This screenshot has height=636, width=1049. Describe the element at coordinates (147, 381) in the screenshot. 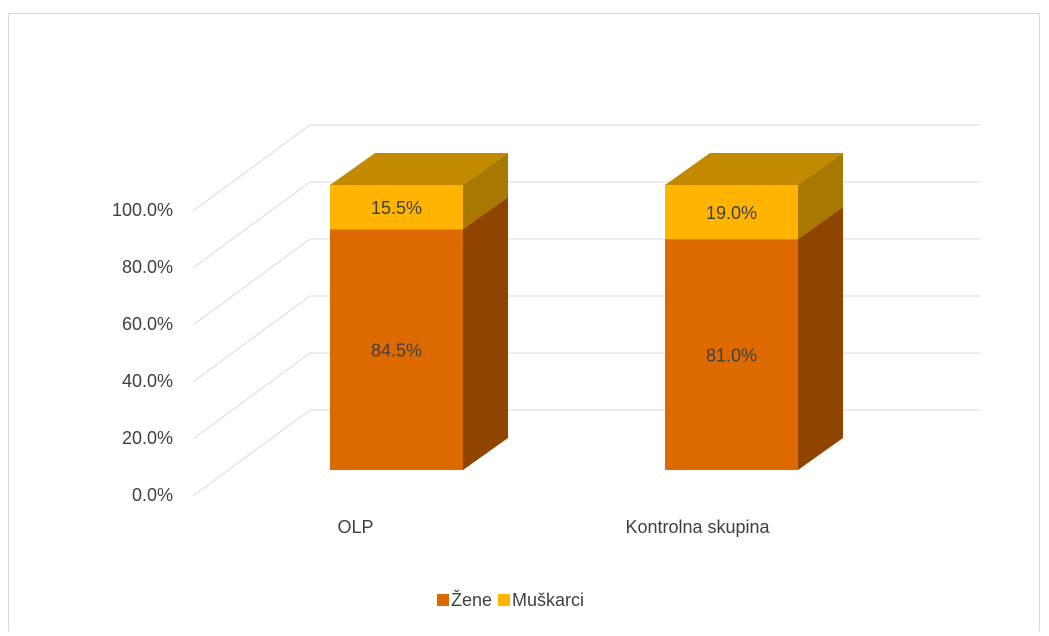

I see `y-tick-label: 40.0%` at that location.